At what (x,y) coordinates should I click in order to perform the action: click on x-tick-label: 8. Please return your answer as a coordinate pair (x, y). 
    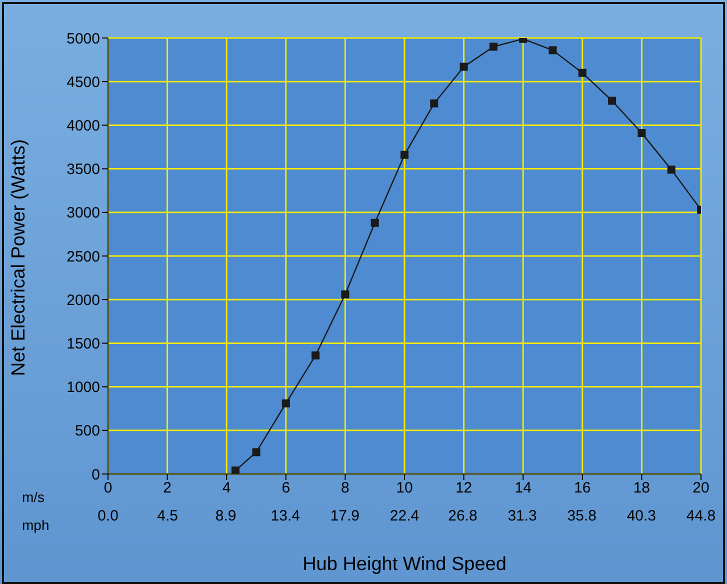
    Looking at the image, I should click on (345, 488).